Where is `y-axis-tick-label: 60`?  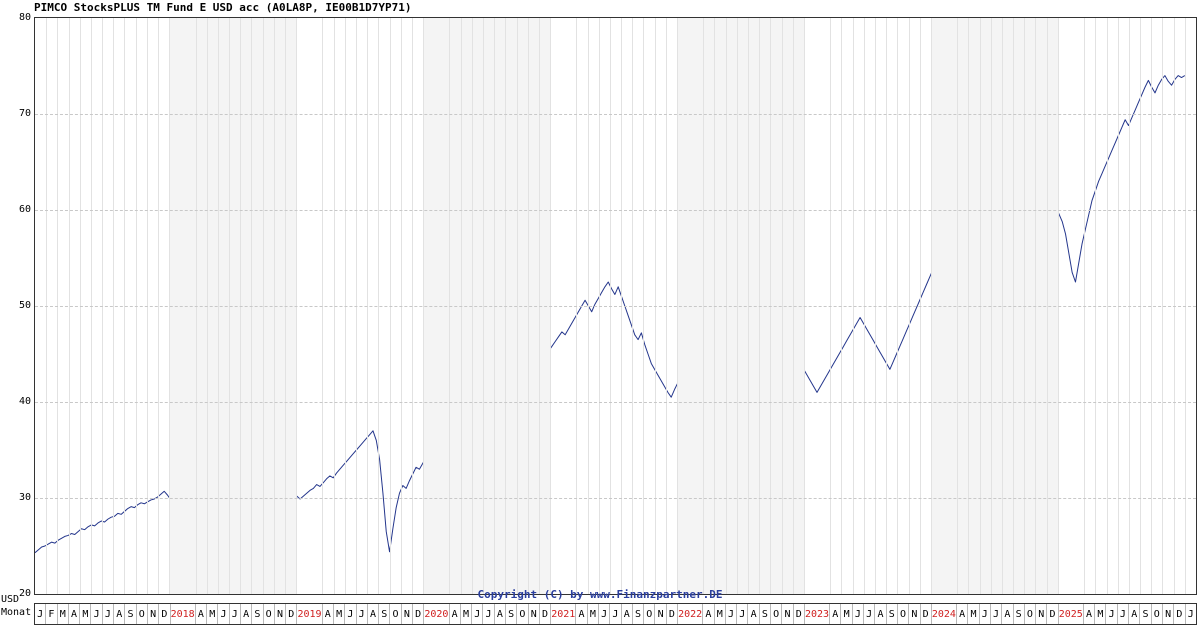
y-axis-tick-label: 60 is located at coordinates (24, 209).